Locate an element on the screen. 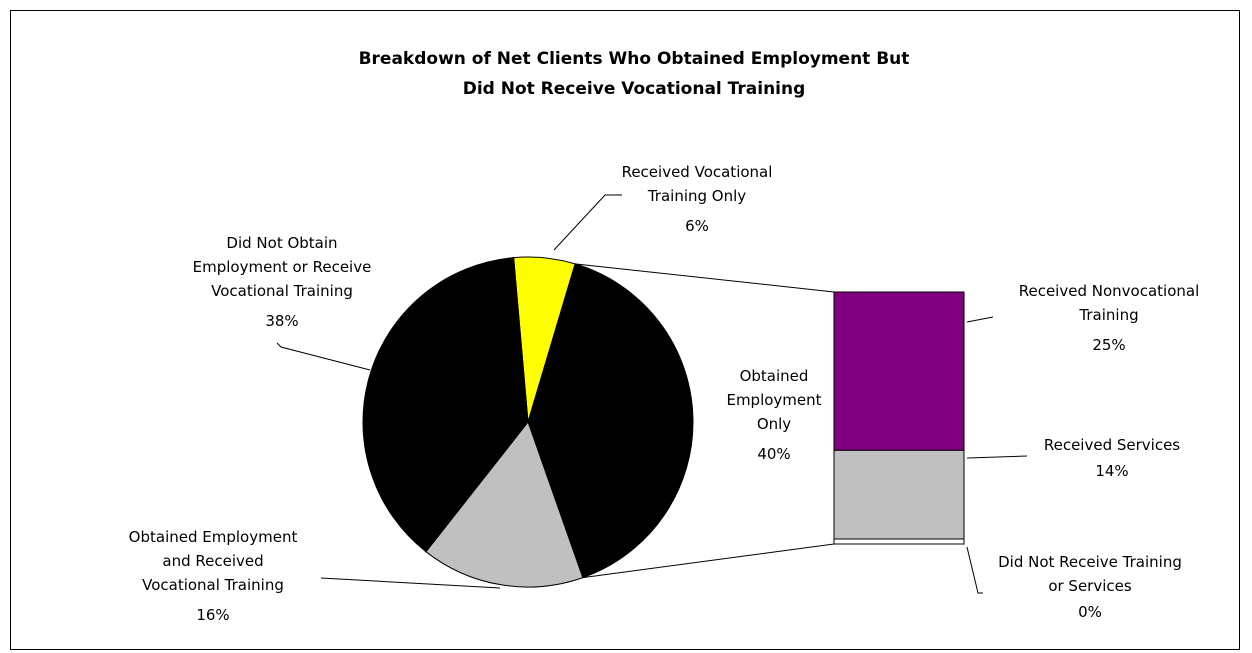  segment-label-received-services: Received Services is located at coordinates (1112, 445).